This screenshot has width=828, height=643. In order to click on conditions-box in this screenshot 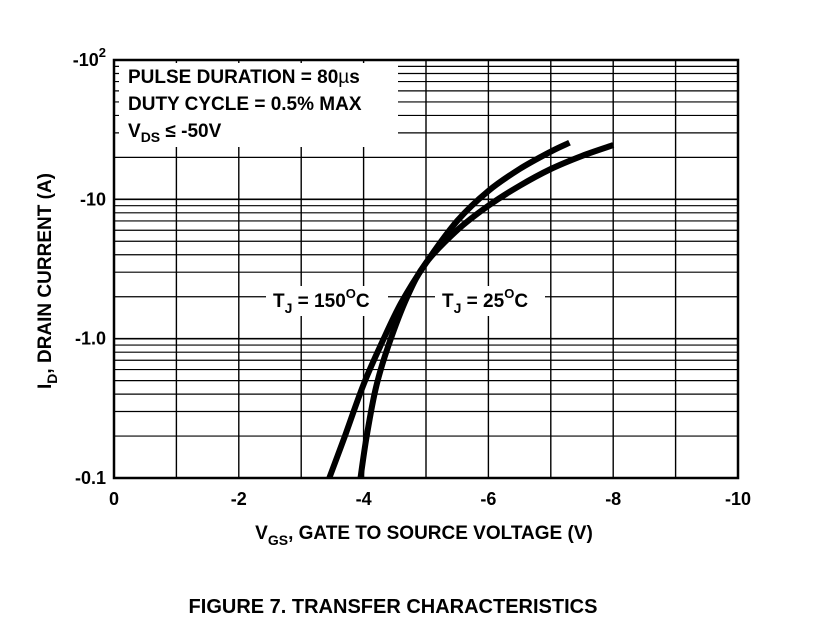, I will do `click(258, 105)`.